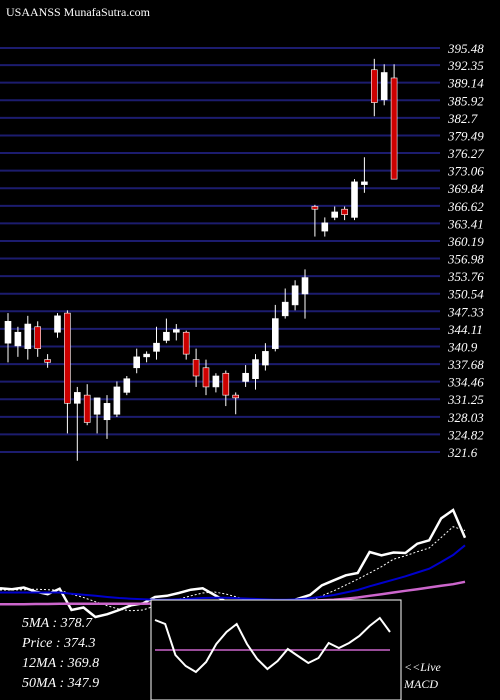  What do you see at coordinates (465, 153) in the screenshot?
I see `y-tick-label: 376.27` at bounding box center [465, 153].